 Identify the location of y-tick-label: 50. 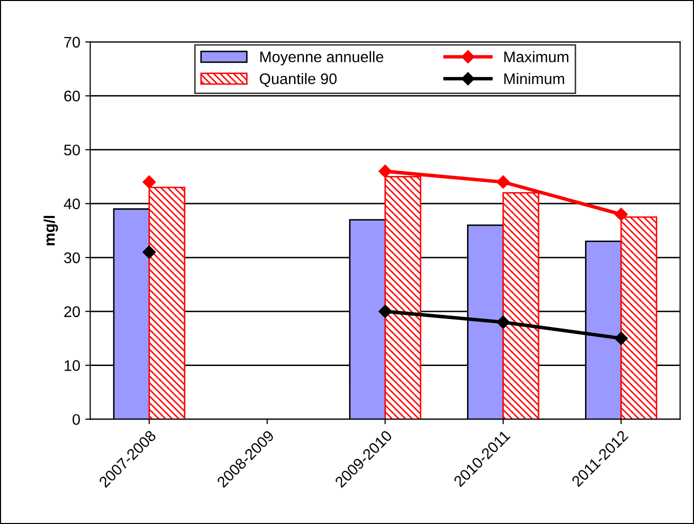
(72, 150).